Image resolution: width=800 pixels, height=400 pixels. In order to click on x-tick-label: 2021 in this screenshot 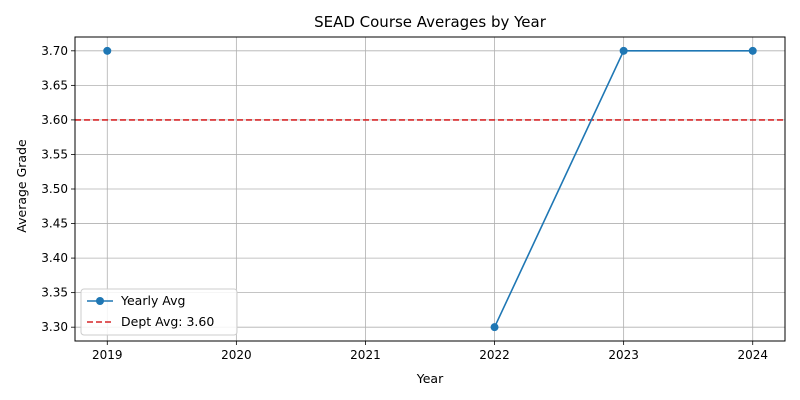, I will do `click(365, 355)`.